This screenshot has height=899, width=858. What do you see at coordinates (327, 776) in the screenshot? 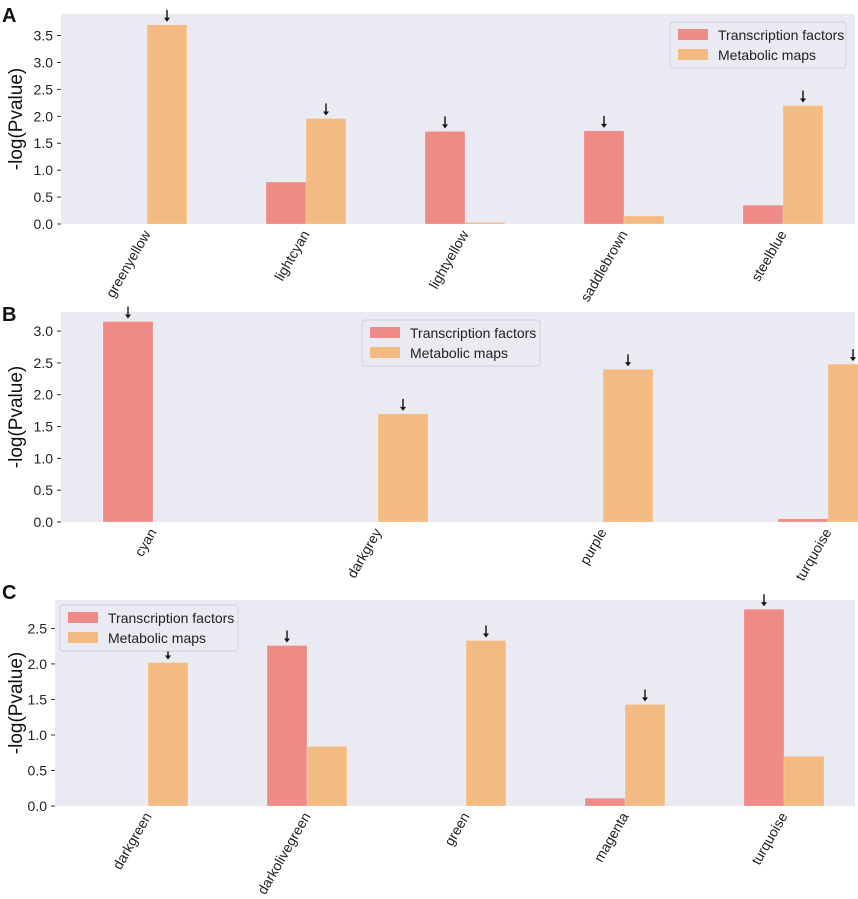
I see `bar-metabolic-darkolivegreen` at bounding box center [327, 776].